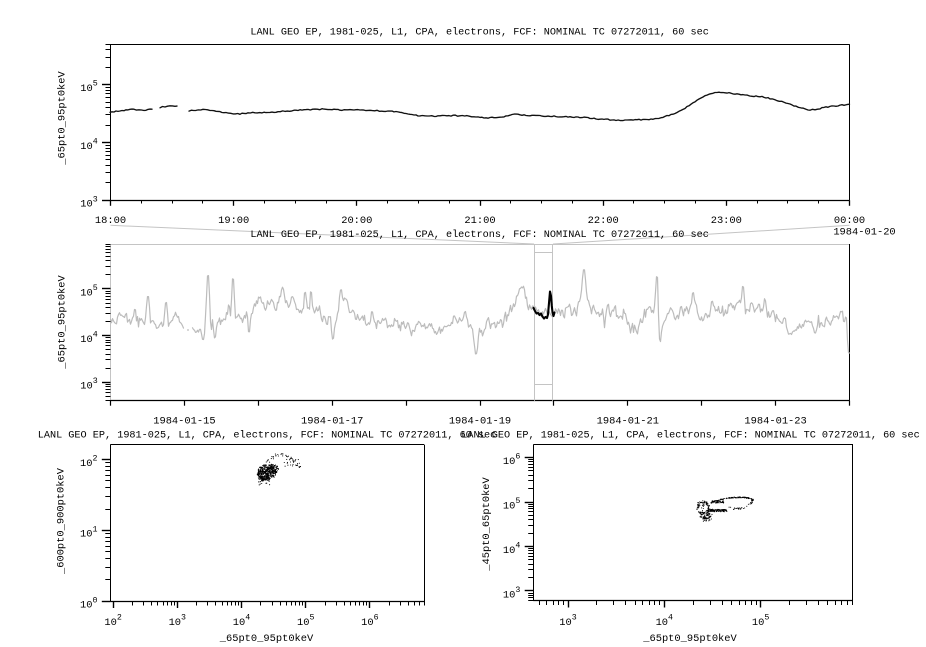  Describe the element at coordinates (332, 422) in the screenshot. I see `svg-text: 1984-01-17` at that location.